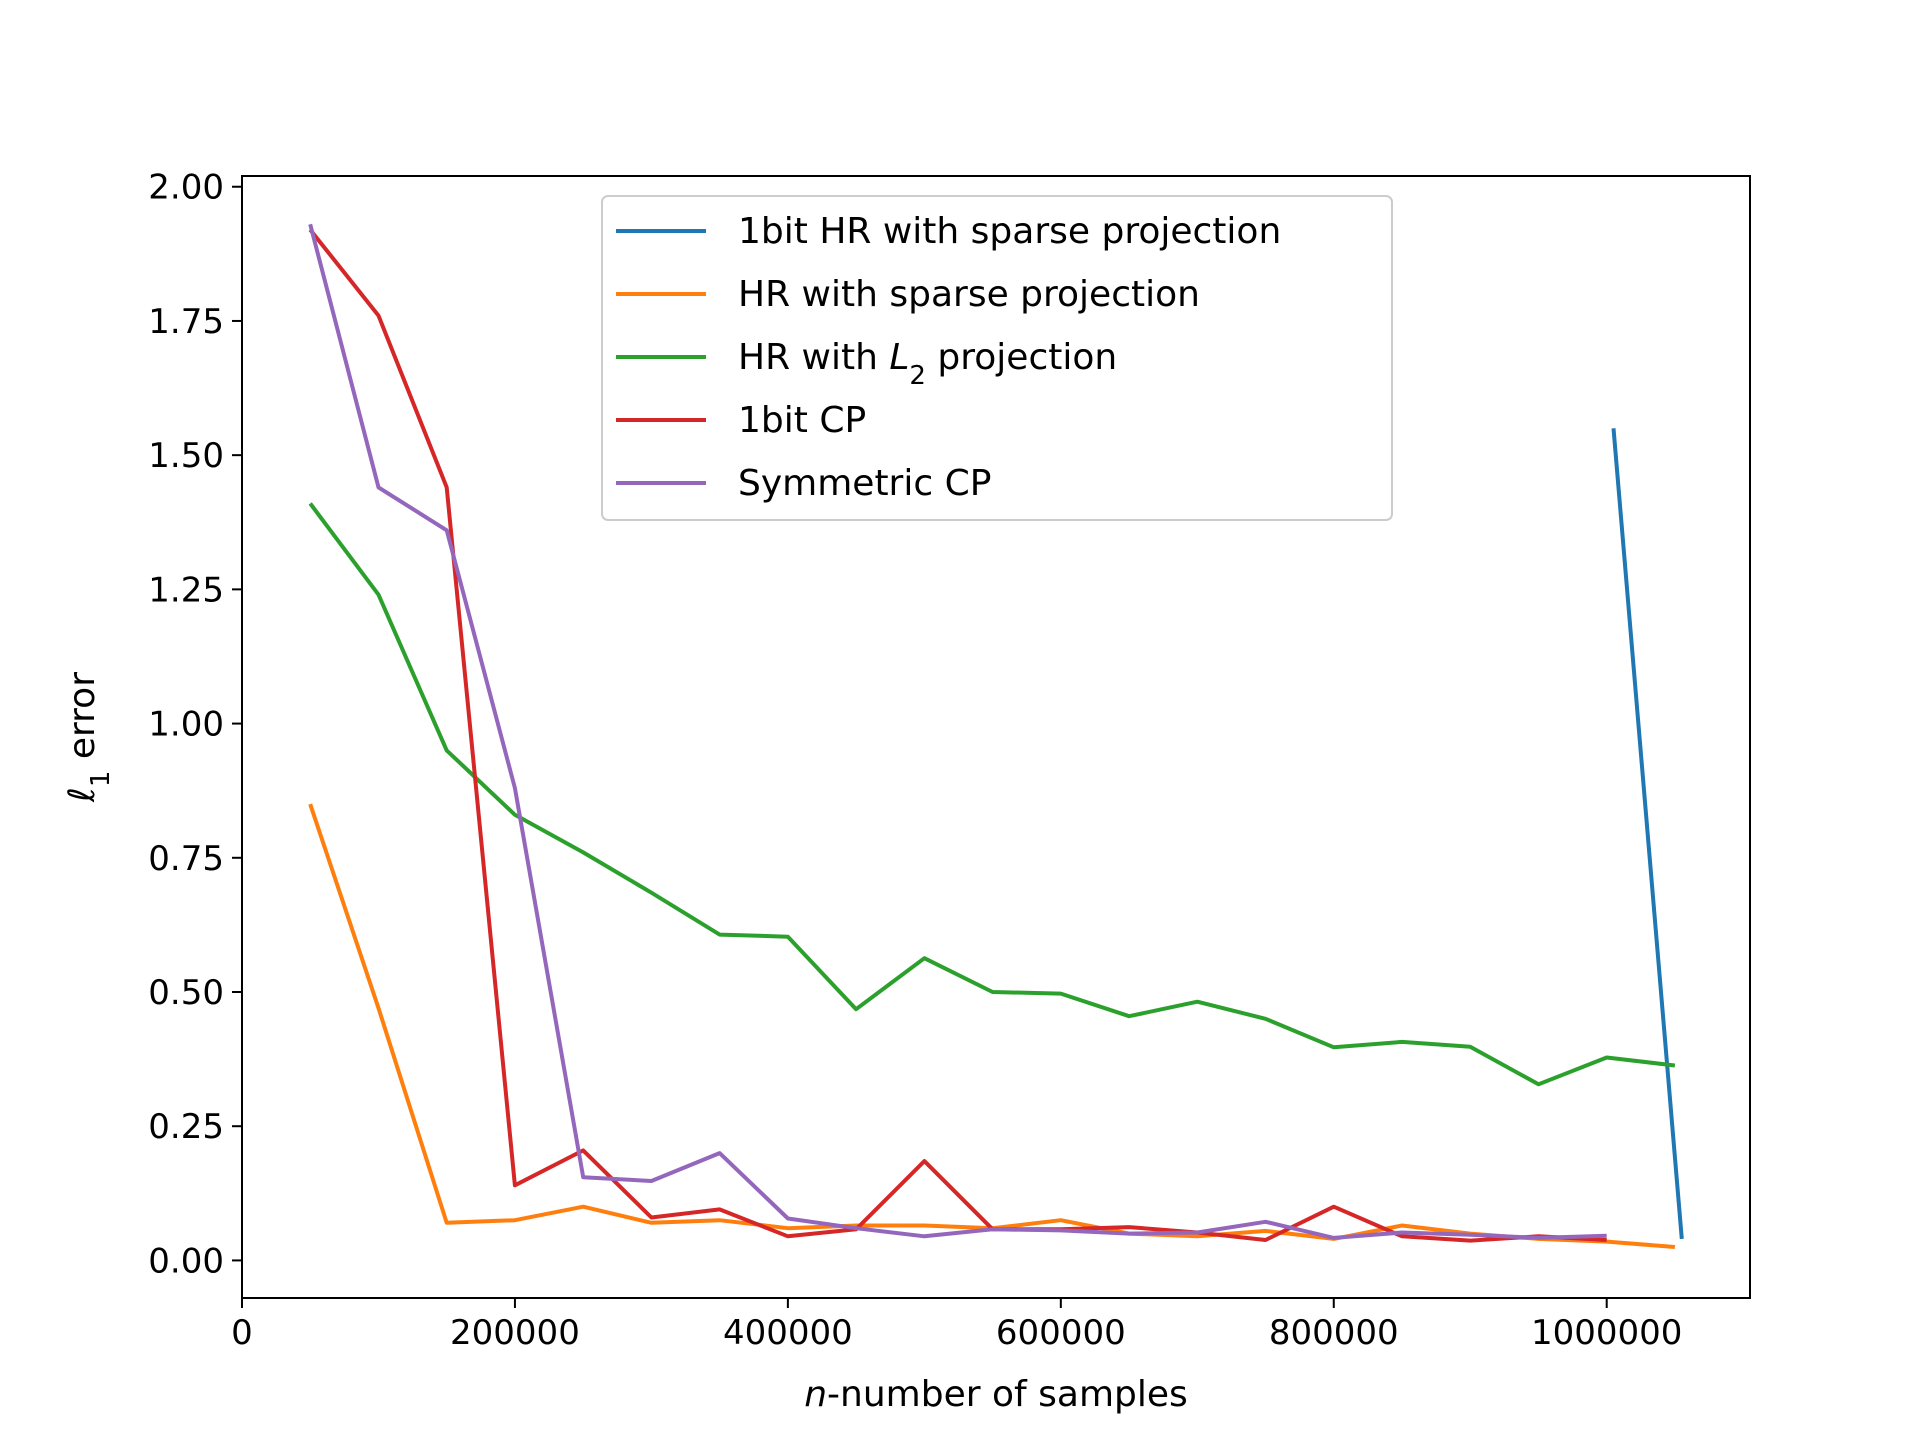  Describe the element at coordinates (186, 1261) in the screenshot. I see `y-tick-label: 0.00` at that location.